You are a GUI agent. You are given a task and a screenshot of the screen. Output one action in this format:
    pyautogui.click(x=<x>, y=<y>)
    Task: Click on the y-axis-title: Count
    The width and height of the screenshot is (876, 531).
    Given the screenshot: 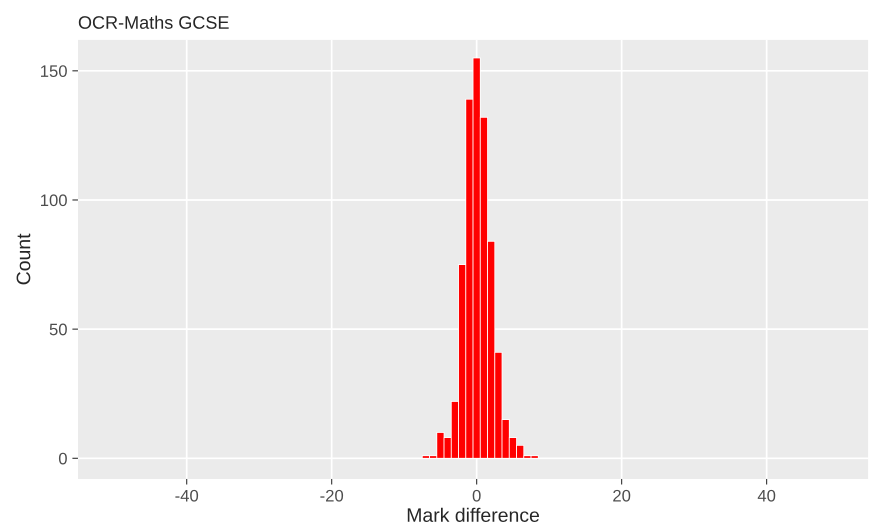 What is the action you would take?
    pyautogui.click(x=23, y=259)
    